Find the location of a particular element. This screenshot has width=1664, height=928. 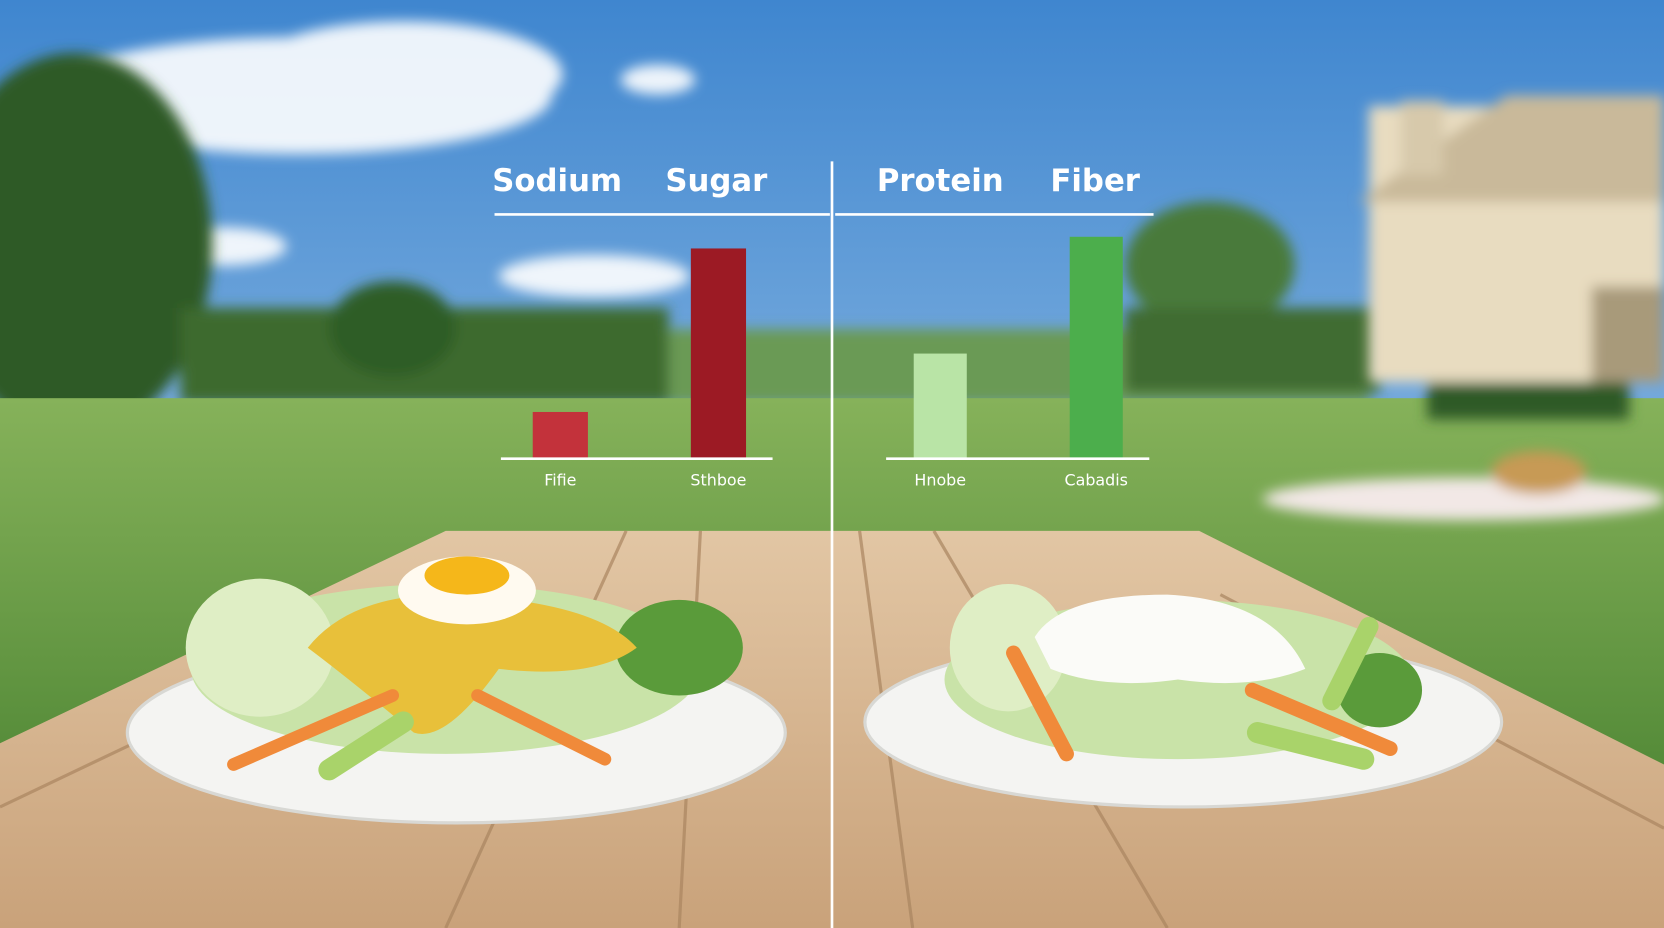

salad-right is located at coordinates (1183, 676).